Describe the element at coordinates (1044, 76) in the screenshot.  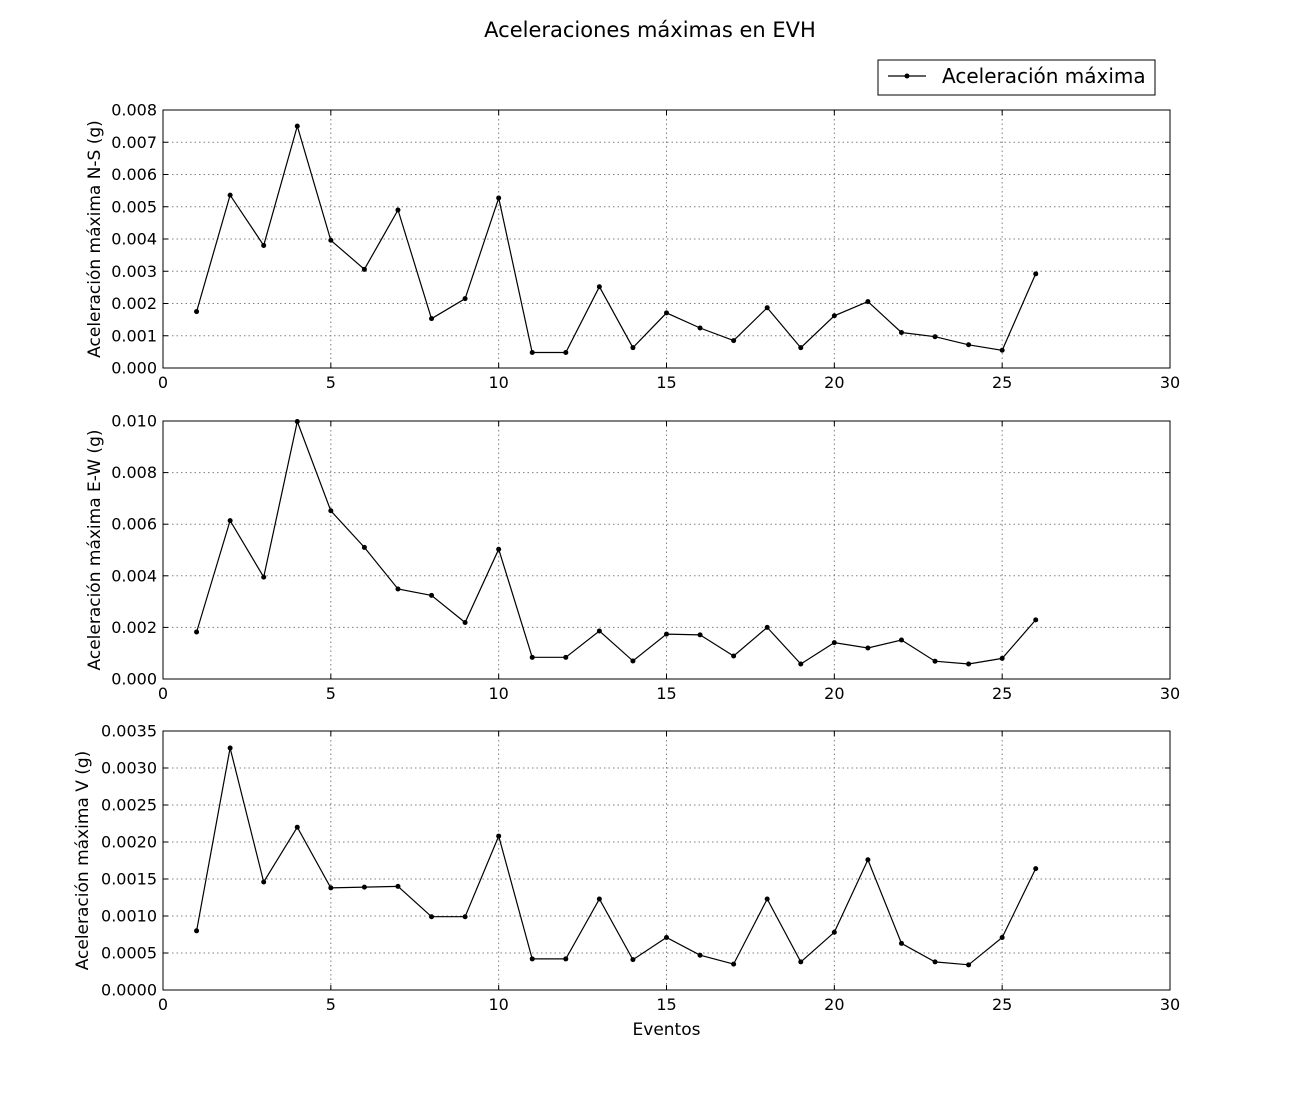
I see `legend-label: Aceleración máxima` at that location.